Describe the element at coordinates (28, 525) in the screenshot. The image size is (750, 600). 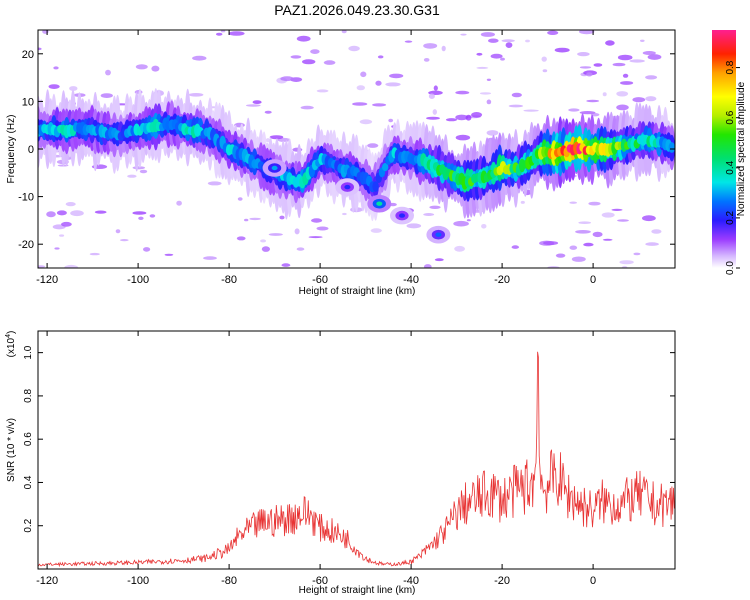
I see `y-tick-label: 0.2` at that location.